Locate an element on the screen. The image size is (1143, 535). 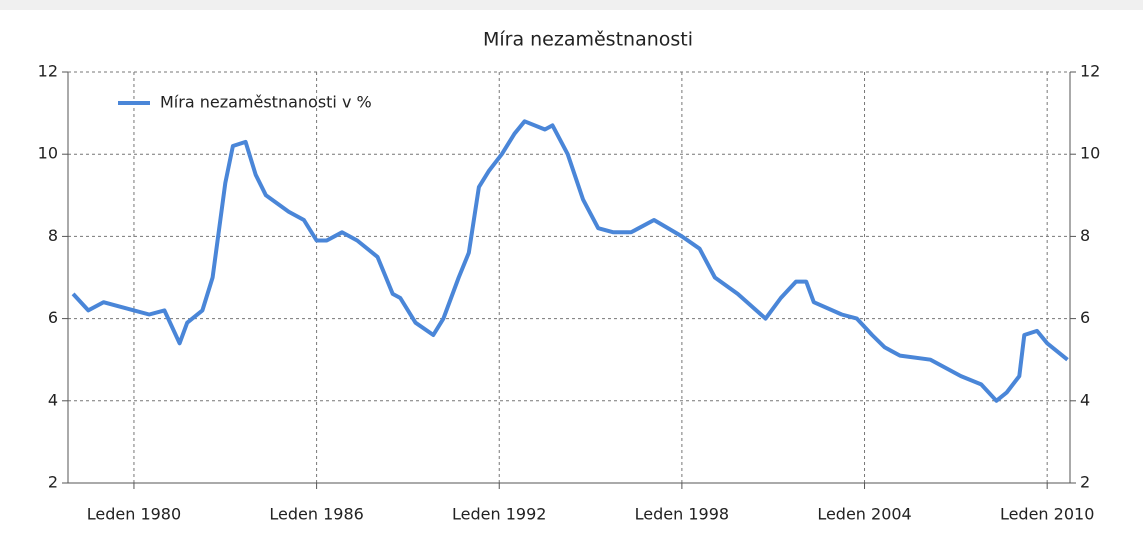
y2-tick-label: 4 is located at coordinates (1085, 399).